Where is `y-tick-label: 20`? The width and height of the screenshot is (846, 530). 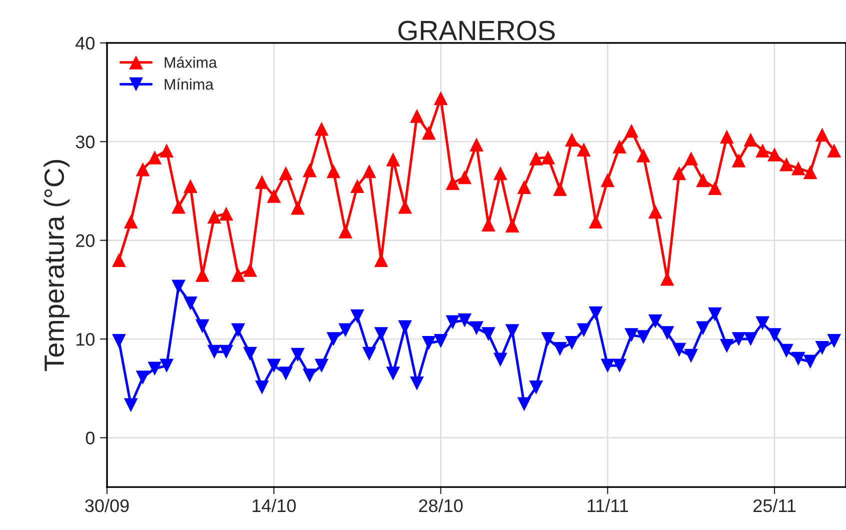 y-tick-label: 20 is located at coordinates (85, 241).